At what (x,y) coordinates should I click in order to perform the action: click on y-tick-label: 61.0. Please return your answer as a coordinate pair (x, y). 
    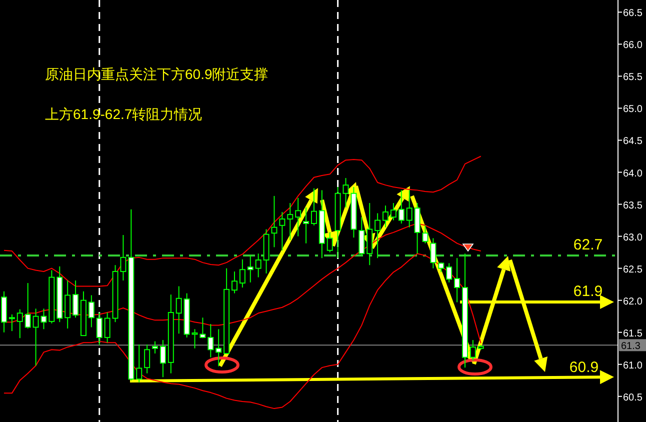
    Looking at the image, I should click on (633, 366).